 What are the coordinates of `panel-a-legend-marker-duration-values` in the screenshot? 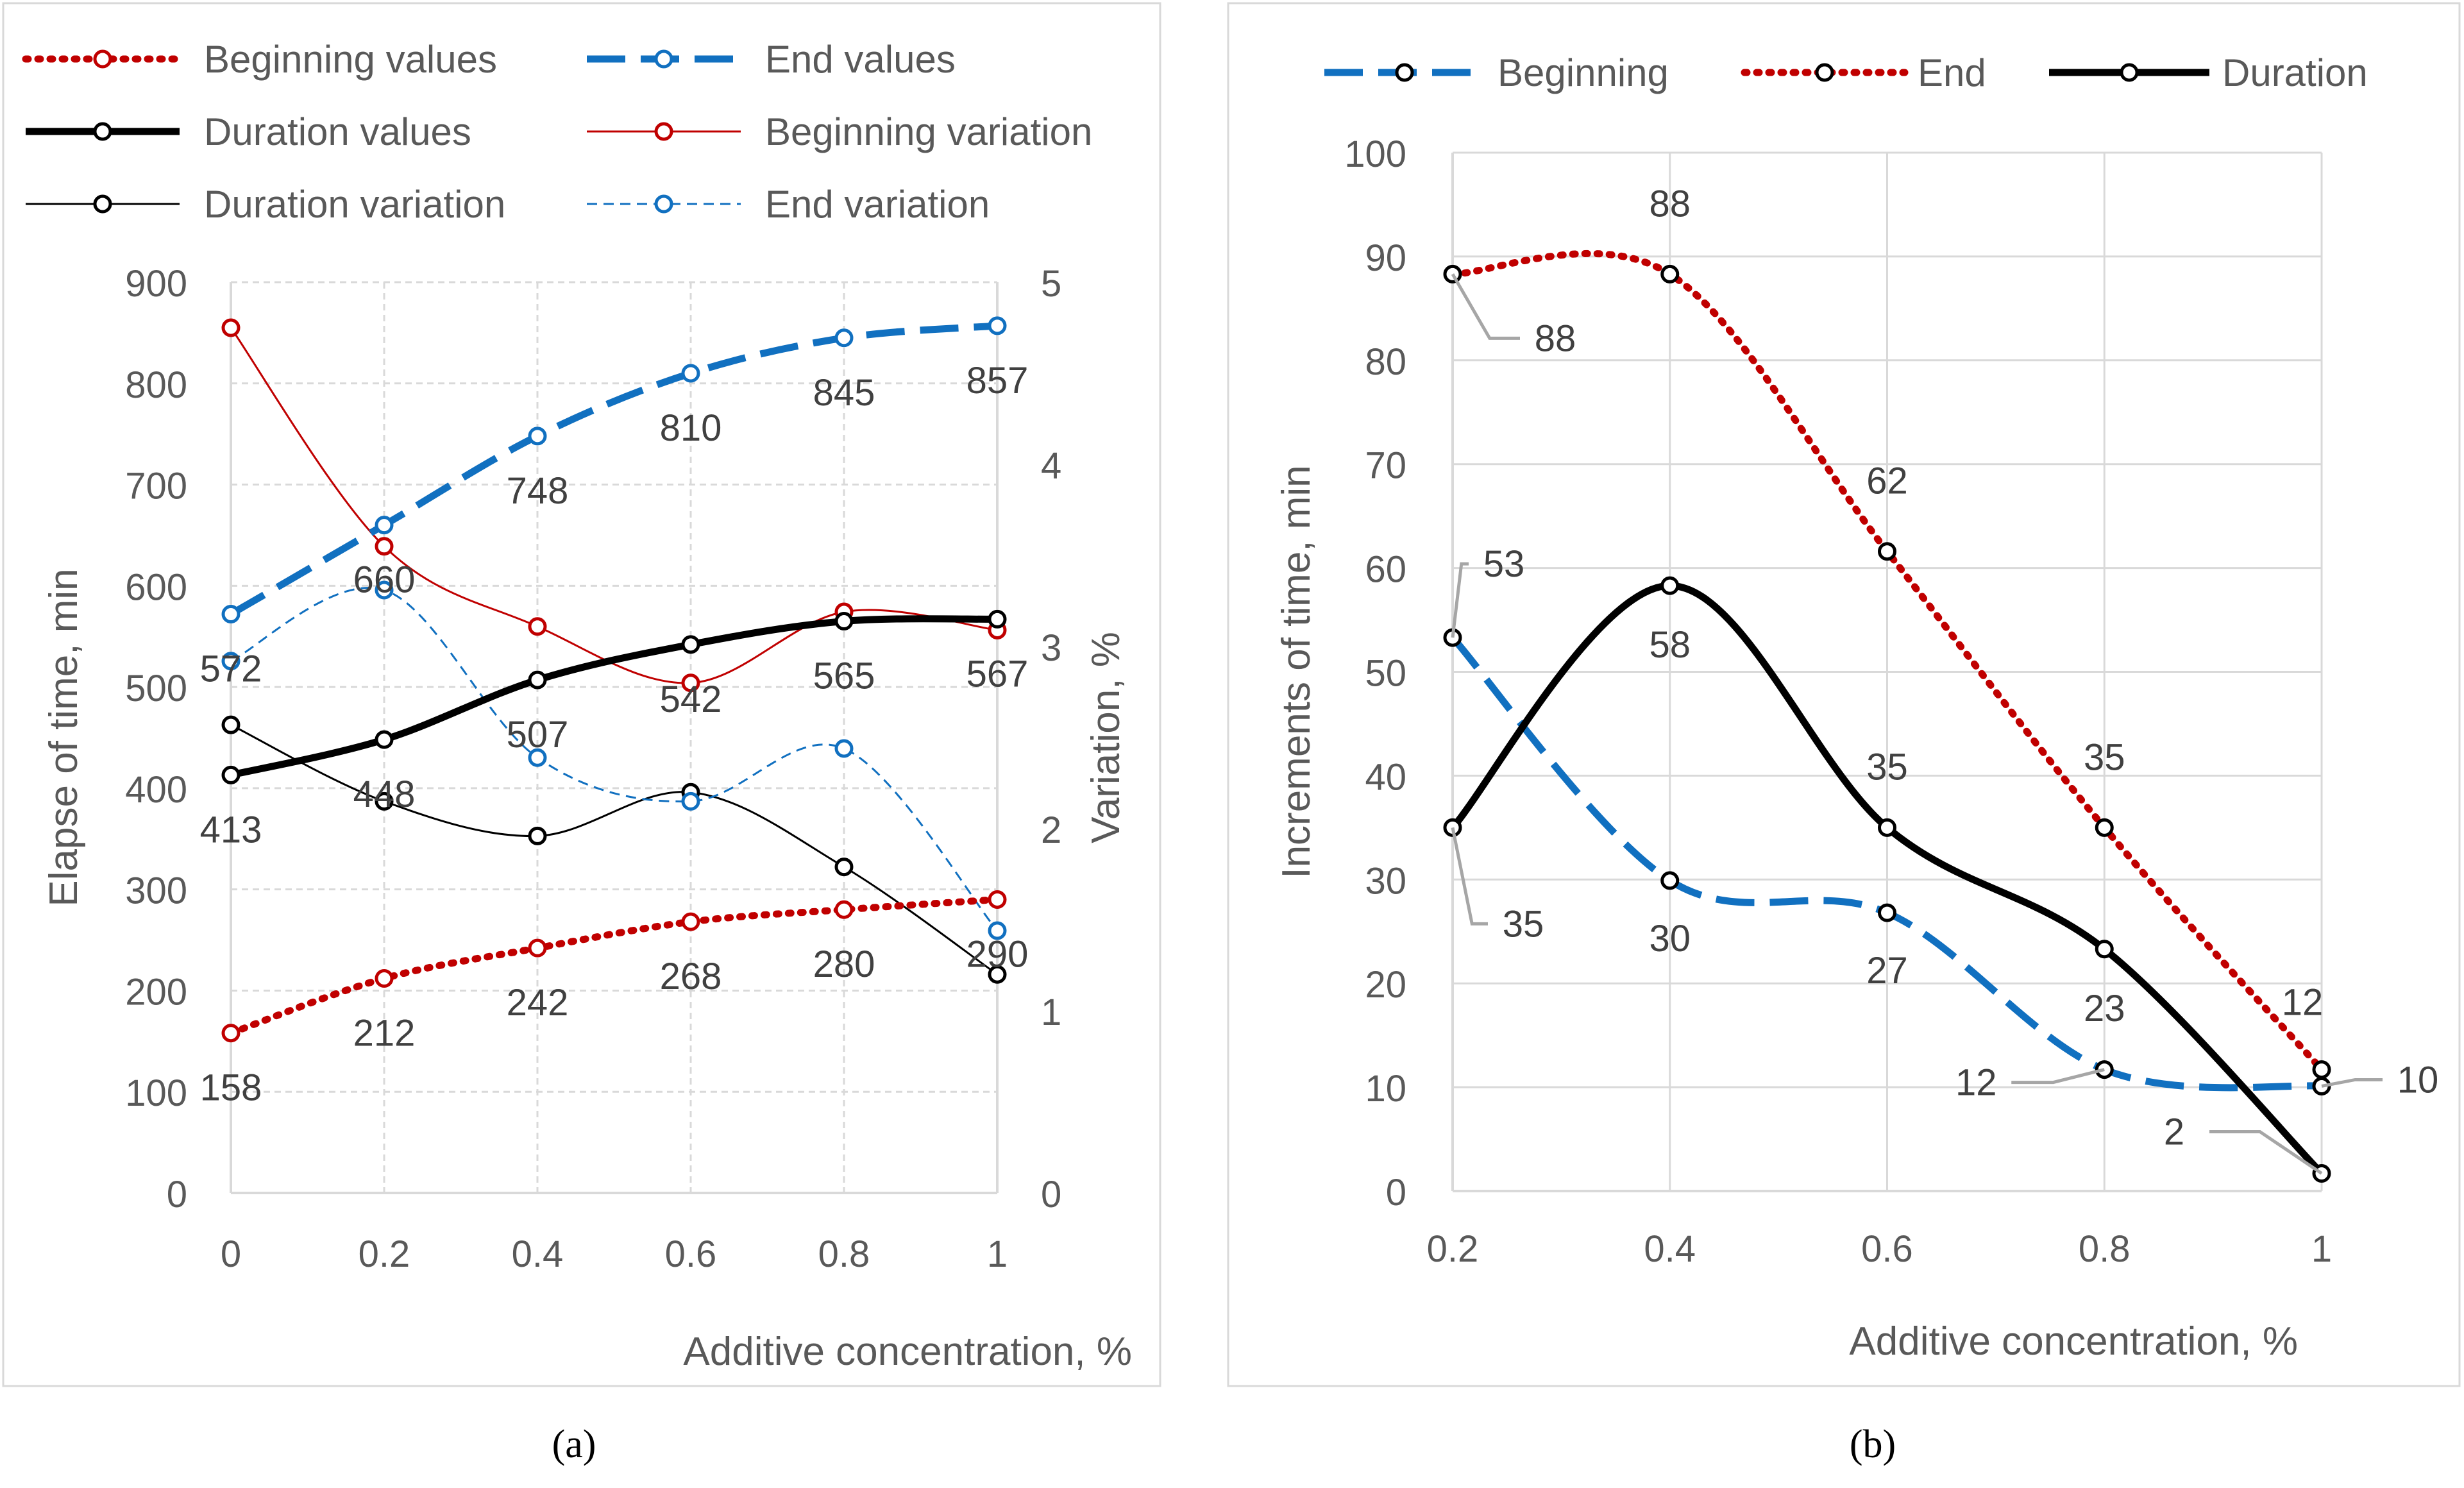 It's located at (102, 131).